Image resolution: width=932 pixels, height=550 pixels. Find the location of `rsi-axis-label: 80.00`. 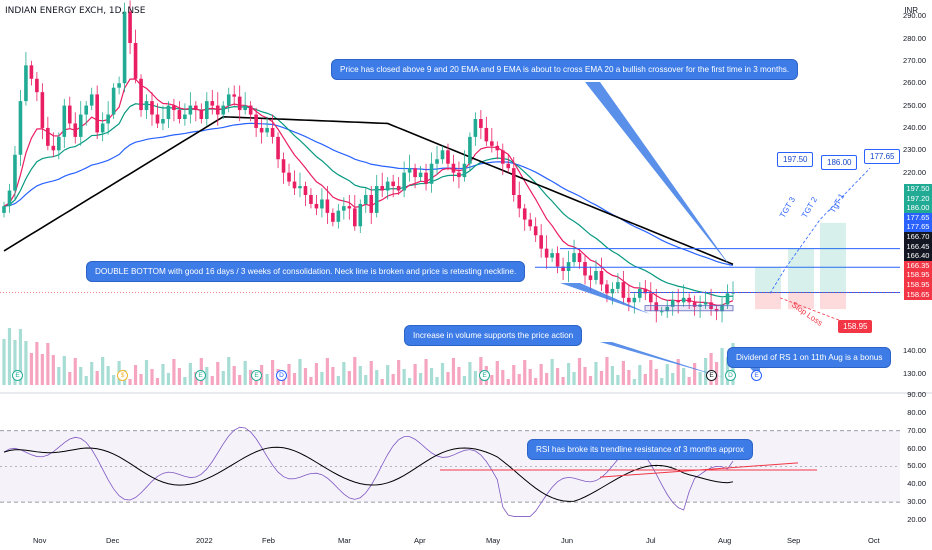

rsi-axis-label: 80.00 is located at coordinates (916, 412).